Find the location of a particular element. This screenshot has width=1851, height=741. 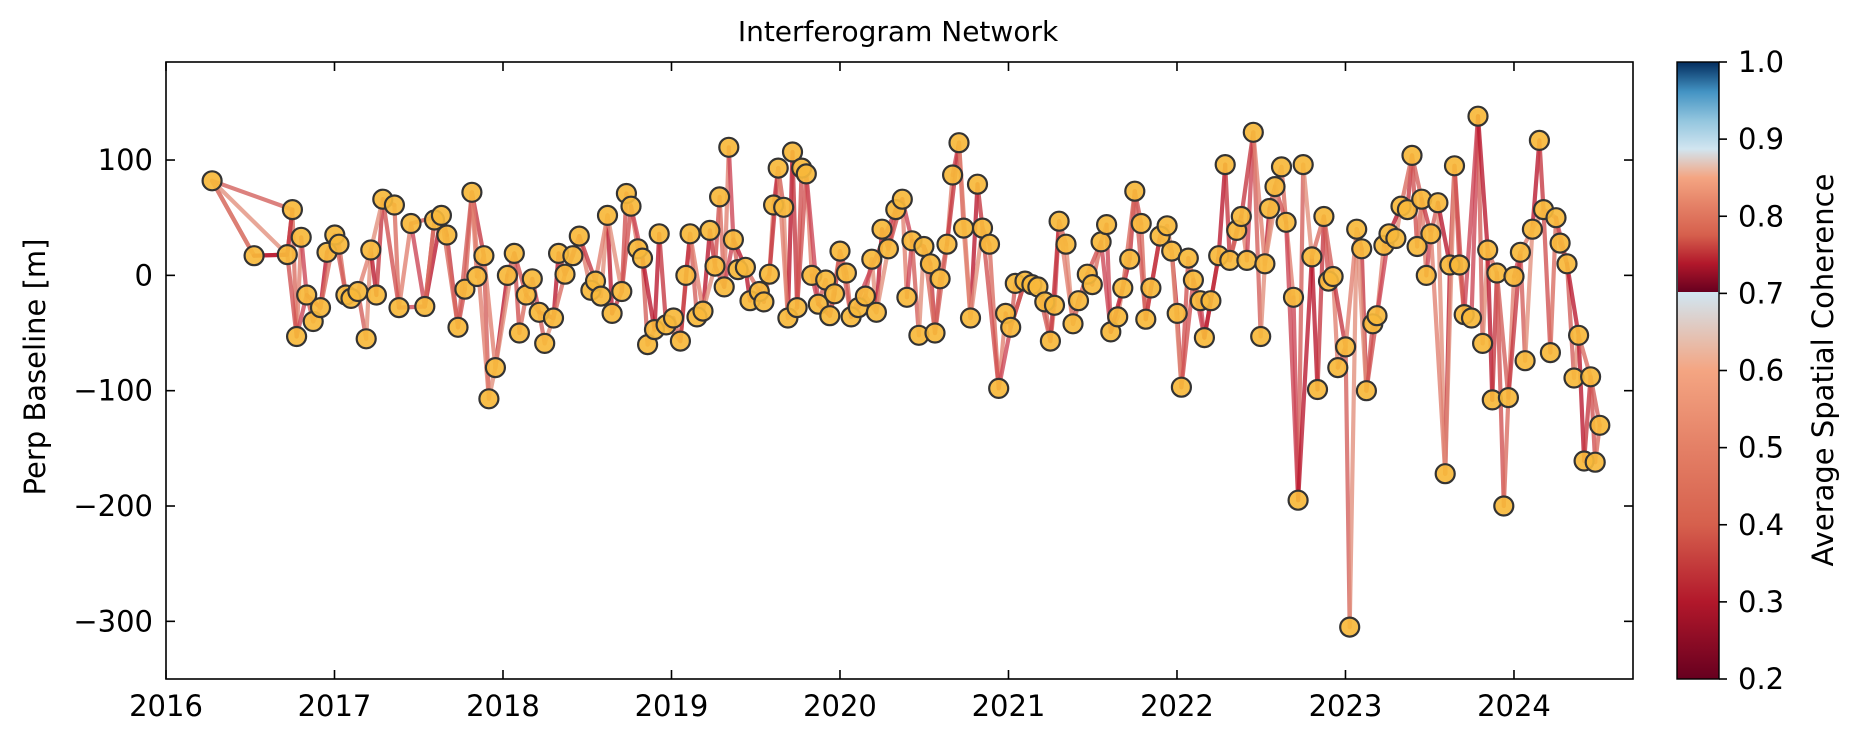

chart-title: Interferogram Network is located at coordinates (898, 31).